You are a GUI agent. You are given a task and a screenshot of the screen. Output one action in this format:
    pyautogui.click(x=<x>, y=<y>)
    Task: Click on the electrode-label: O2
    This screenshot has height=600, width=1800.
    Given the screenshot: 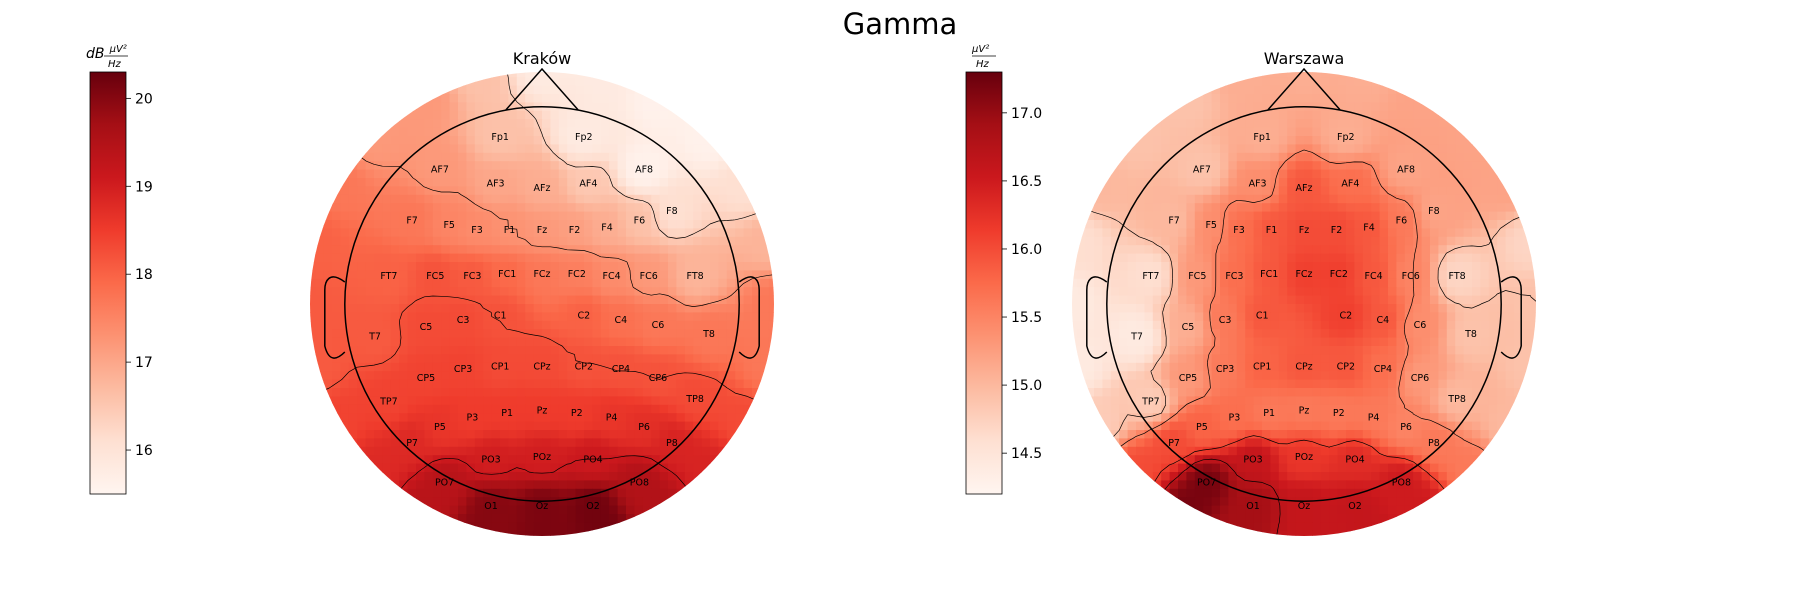 What is the action you would take?
    pyautogui.click(x=593, y=506)
    